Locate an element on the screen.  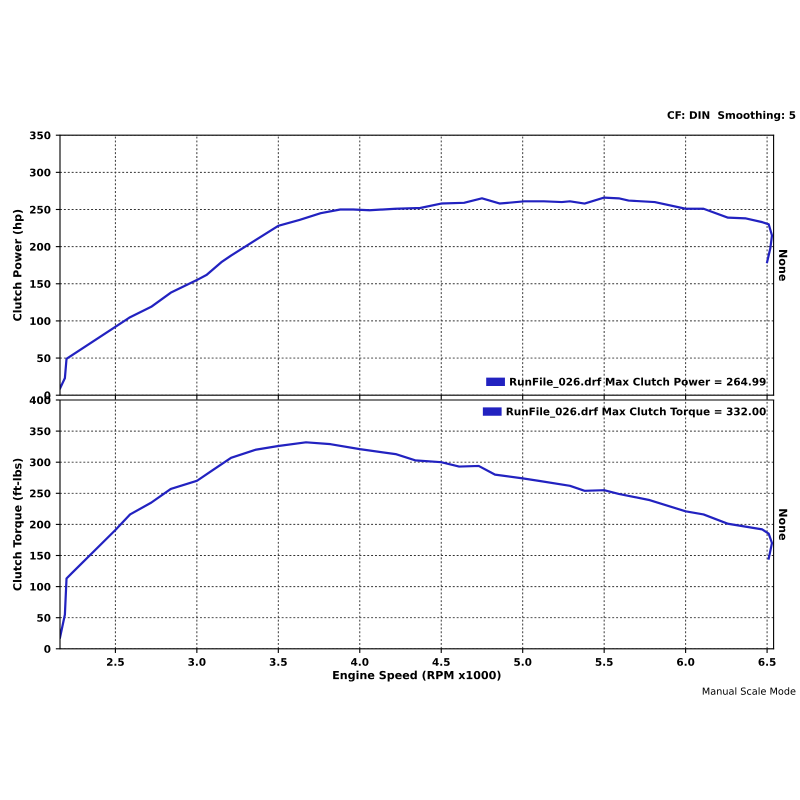
x-tick-label: 6.0 is located at coordinates (685, 662).